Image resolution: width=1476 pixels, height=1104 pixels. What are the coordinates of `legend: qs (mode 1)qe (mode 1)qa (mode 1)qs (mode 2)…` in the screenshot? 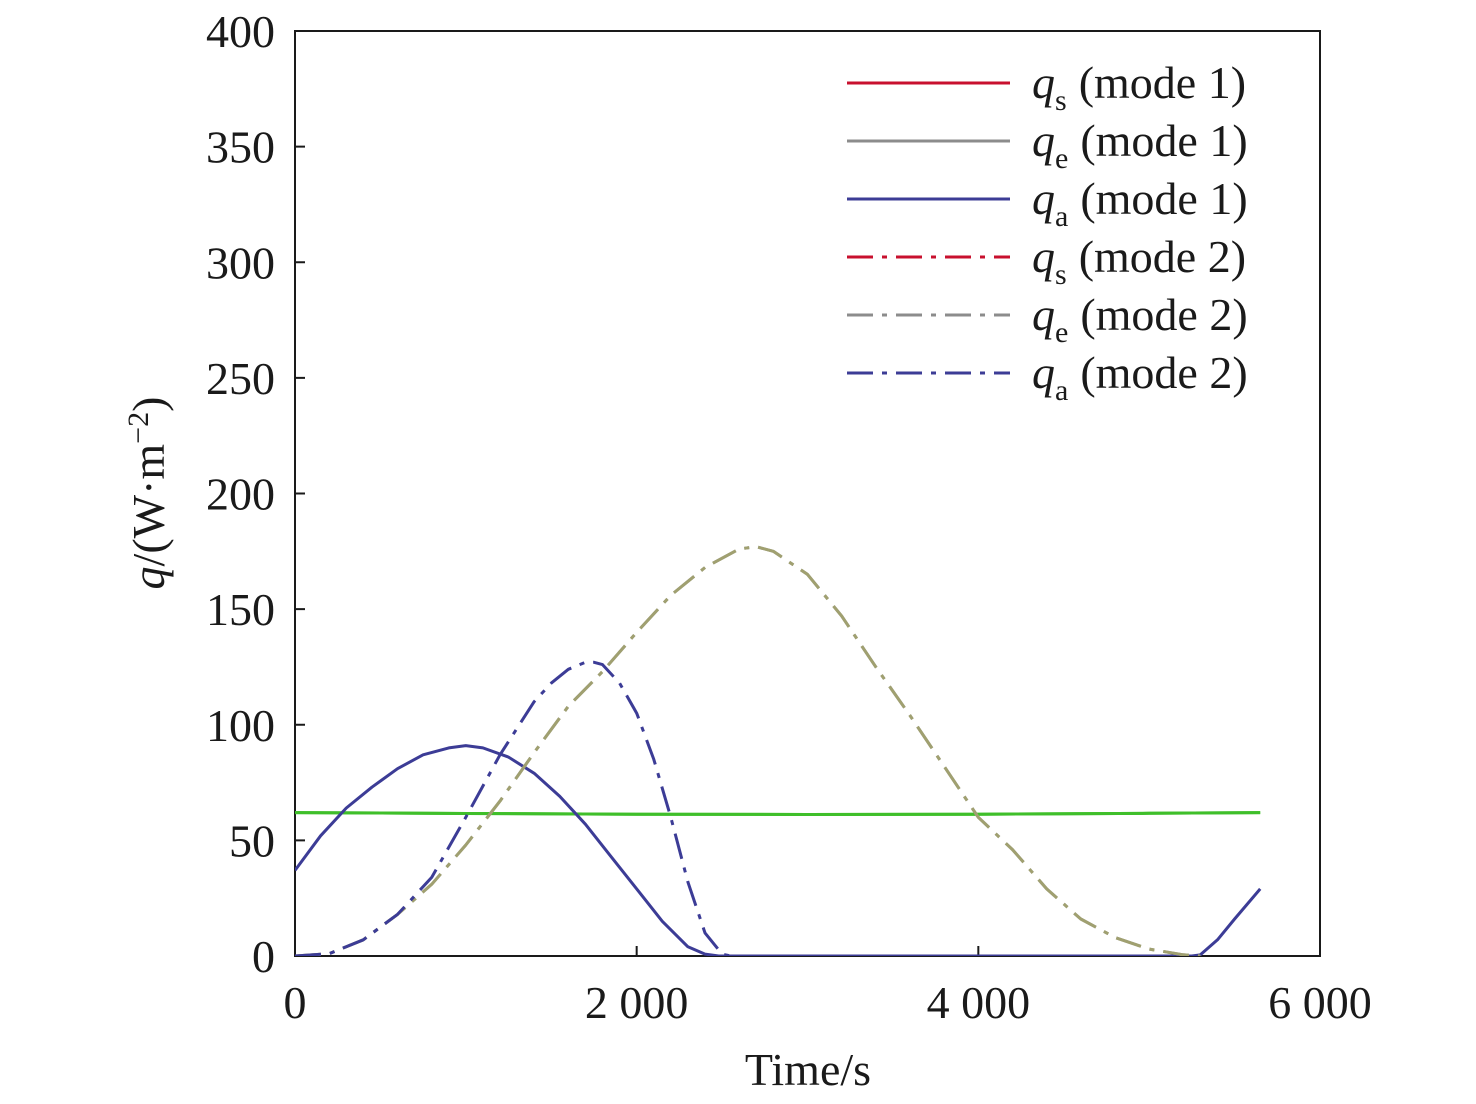 It's located at (1047, 232).